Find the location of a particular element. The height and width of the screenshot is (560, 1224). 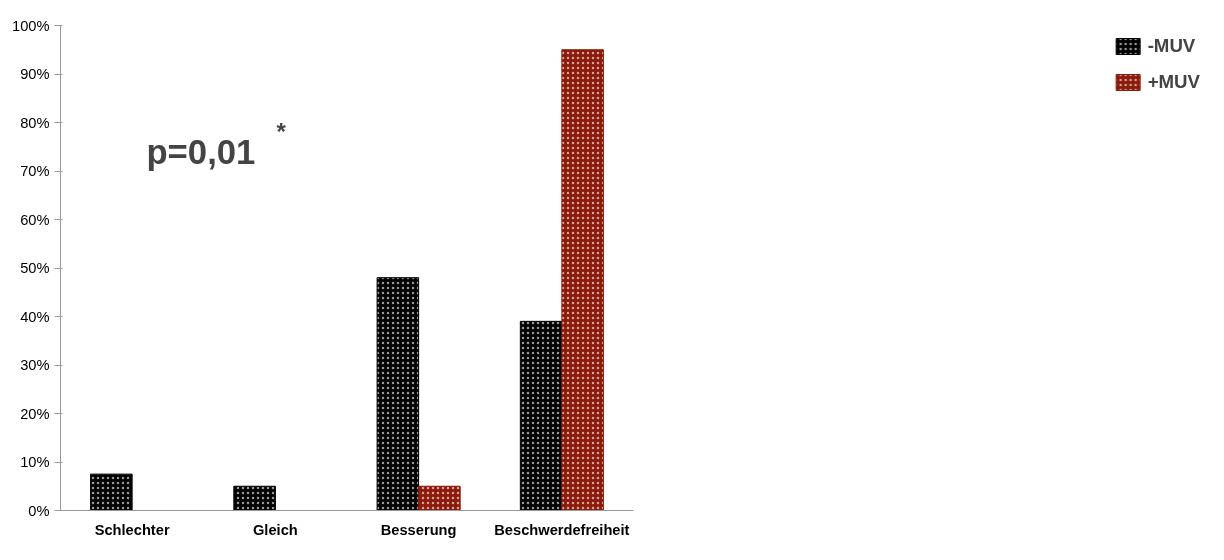

y-tick-label: 70% is located at coordinates (35, 171).